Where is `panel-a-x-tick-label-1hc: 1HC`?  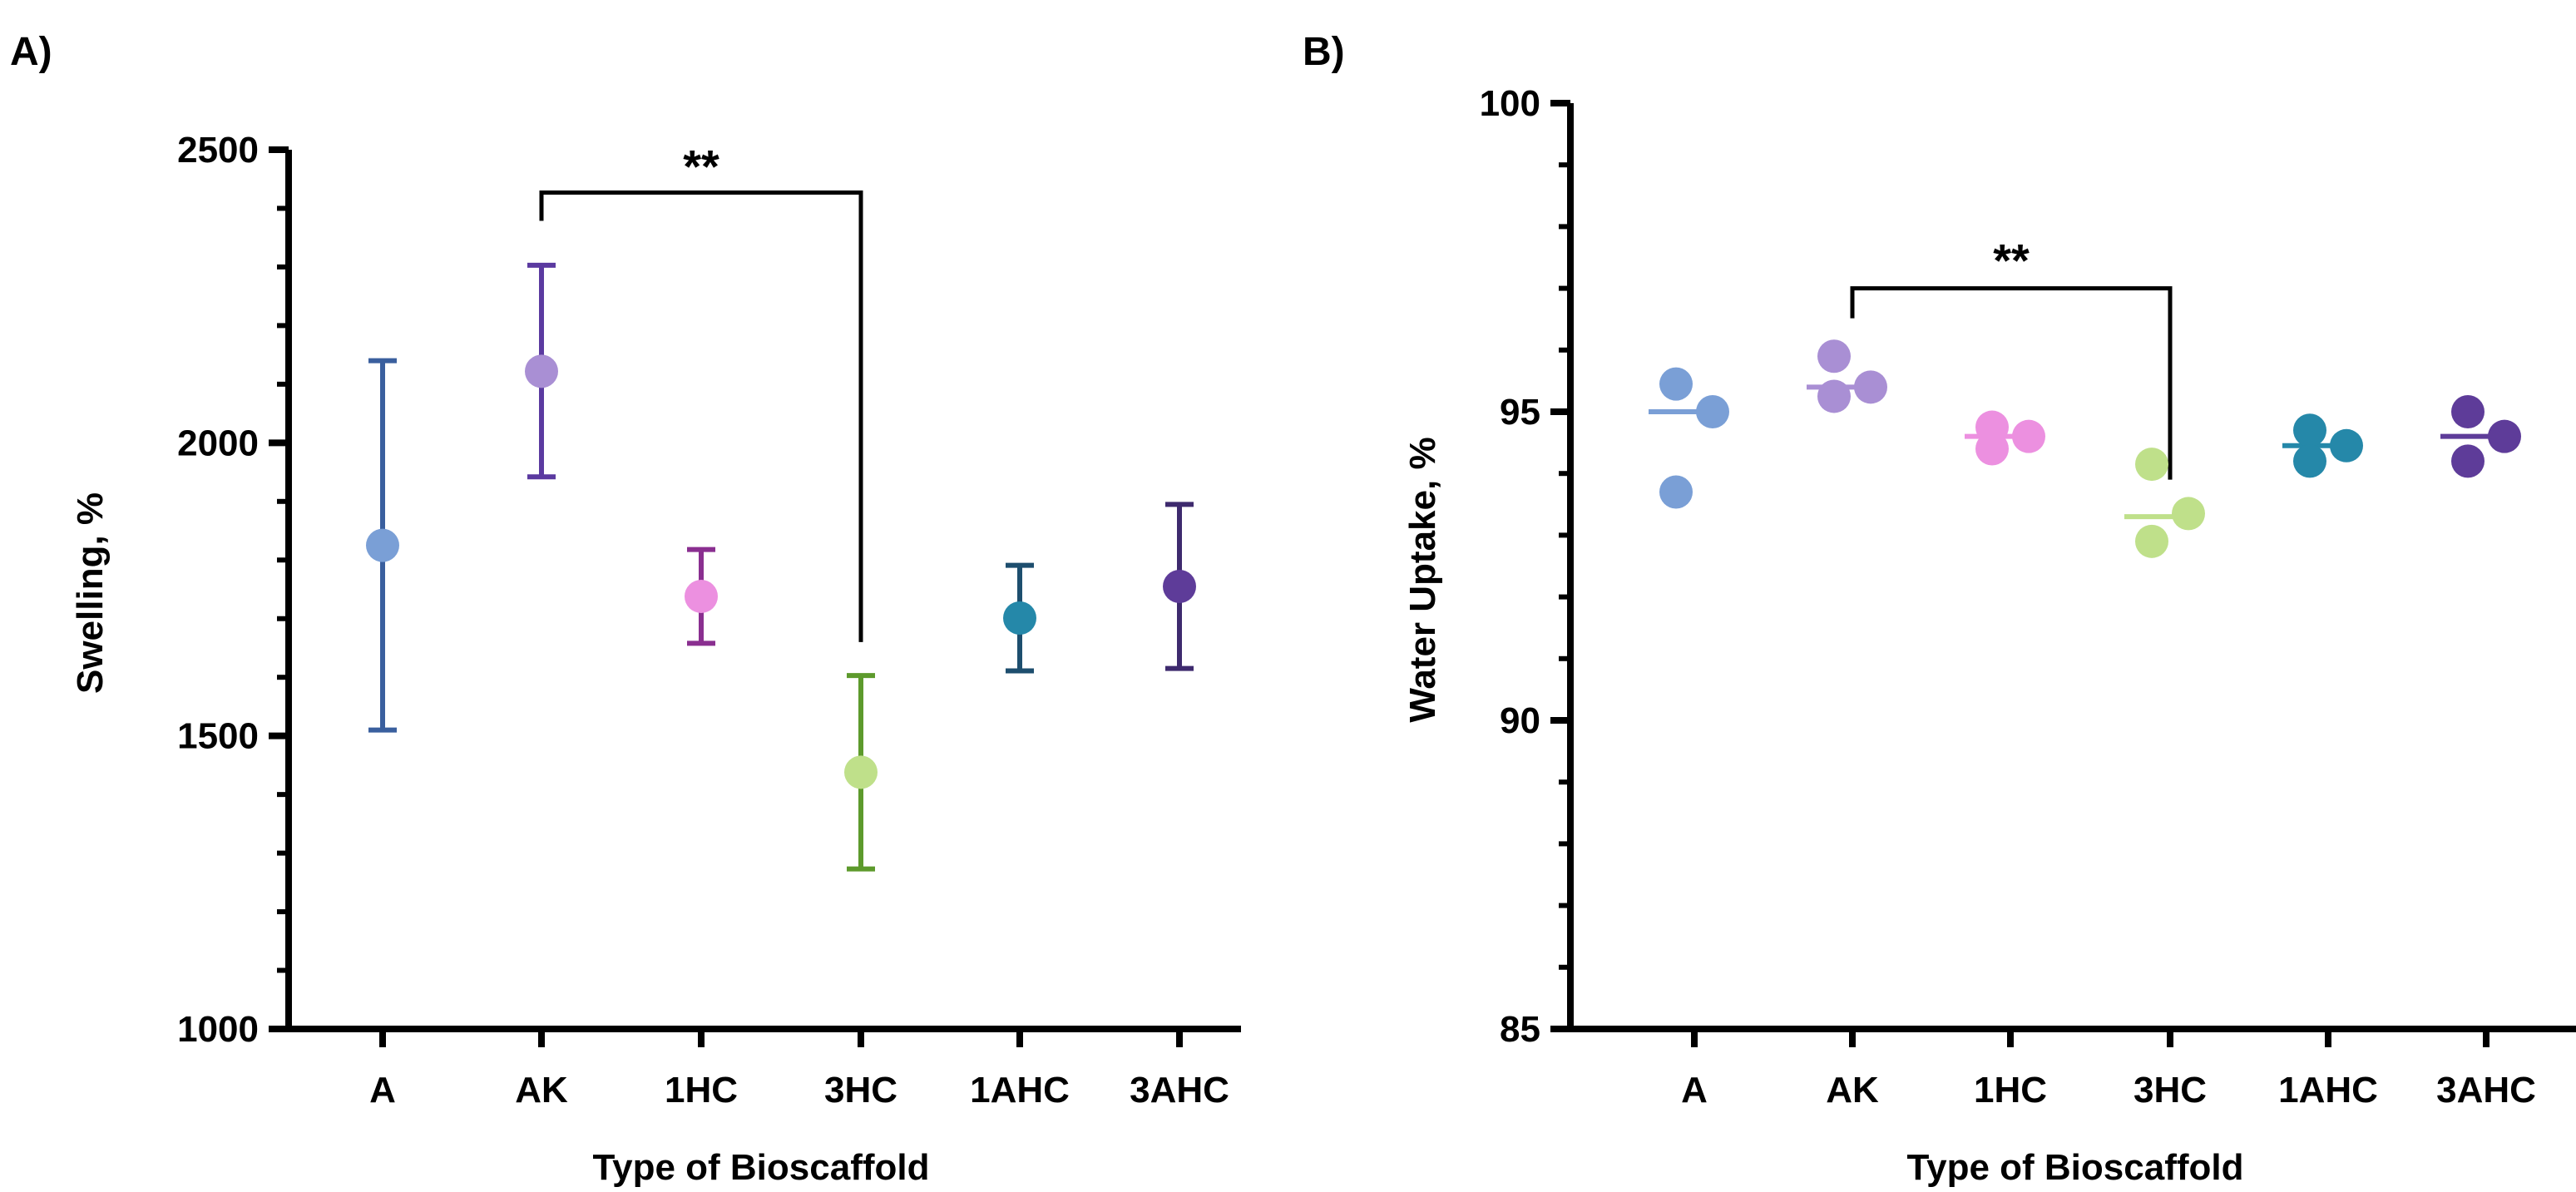 panel-a-x-tick-label-1hc: 1HC is located at coordinates (701, 1090).